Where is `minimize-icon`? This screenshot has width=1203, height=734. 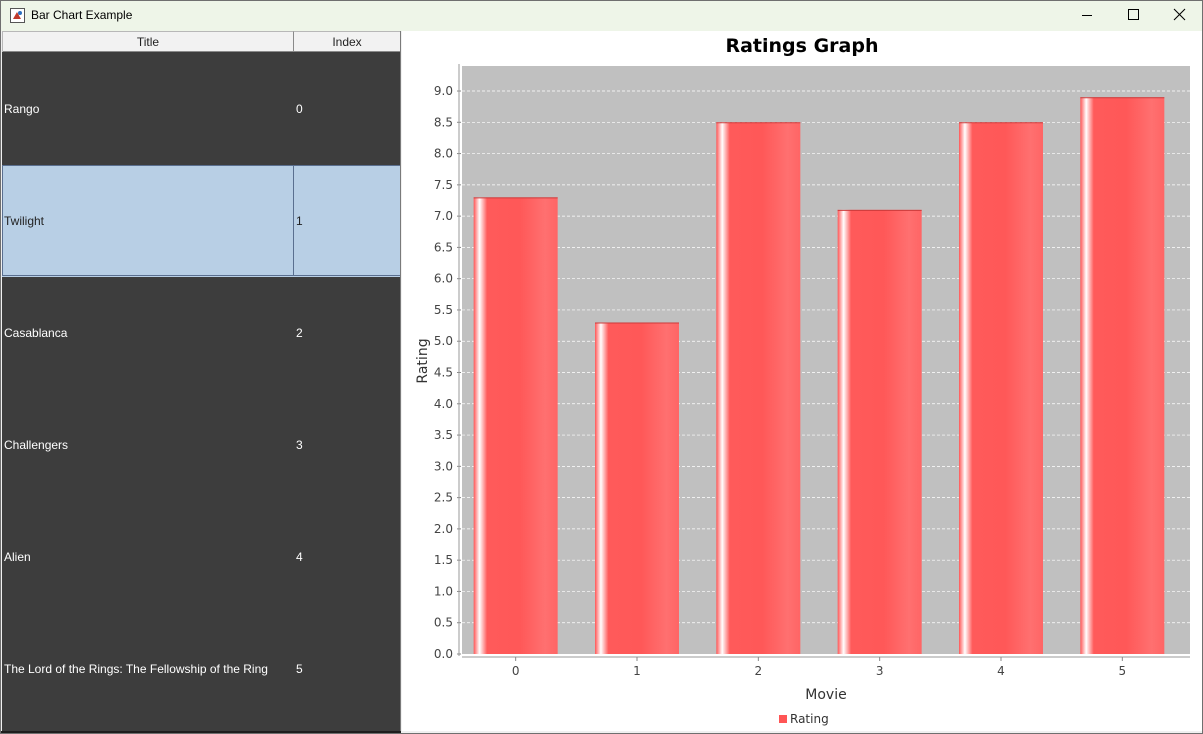
minimize-icon is located at coordinates (1087, 15).